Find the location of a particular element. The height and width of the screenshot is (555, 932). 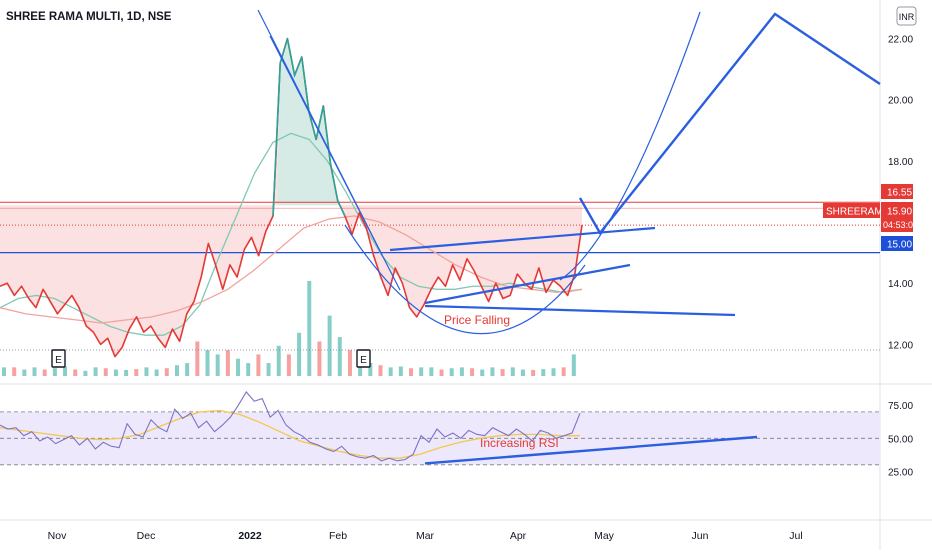

price-tick-label: 22.00 is located at coordinates (900, 40).